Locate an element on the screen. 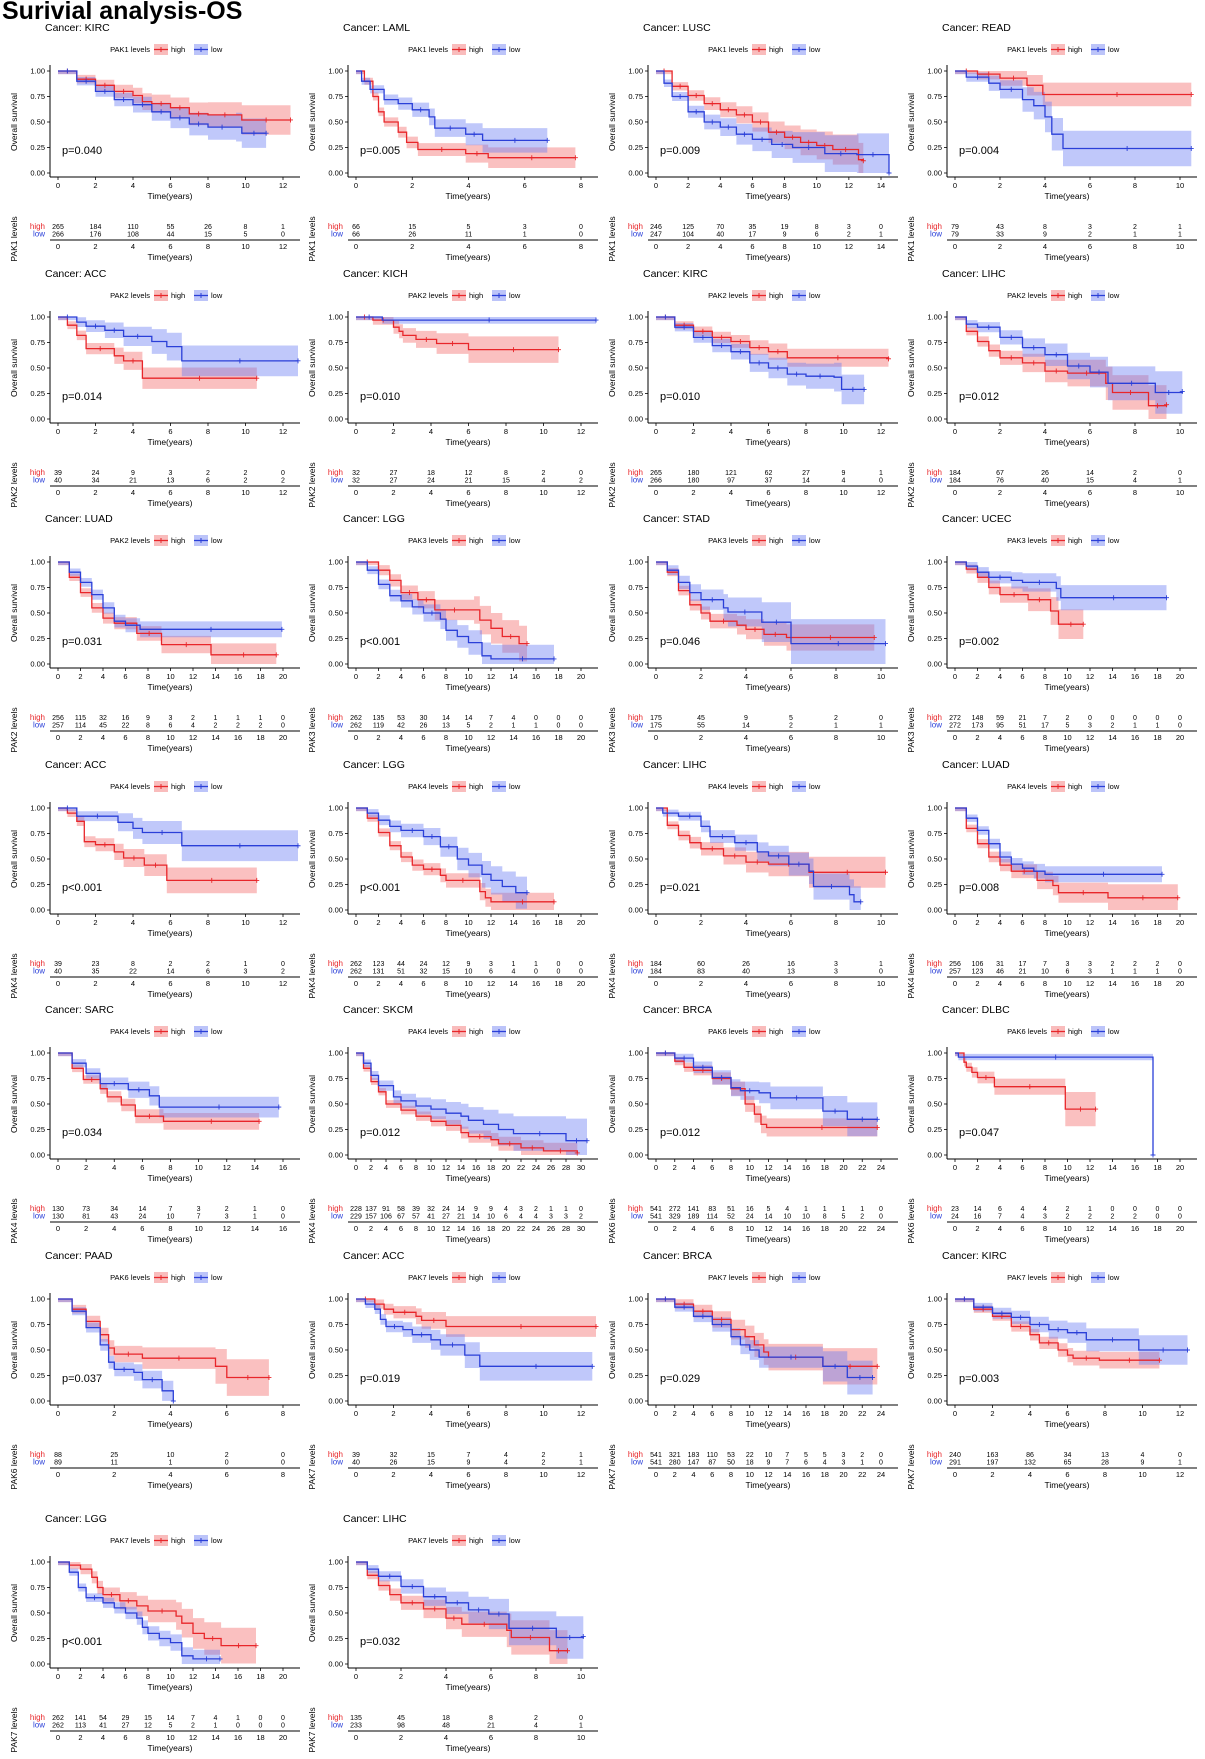 The image size is (1205, 1759). risk-count-high: 3 is located at coordinates (171, 718).